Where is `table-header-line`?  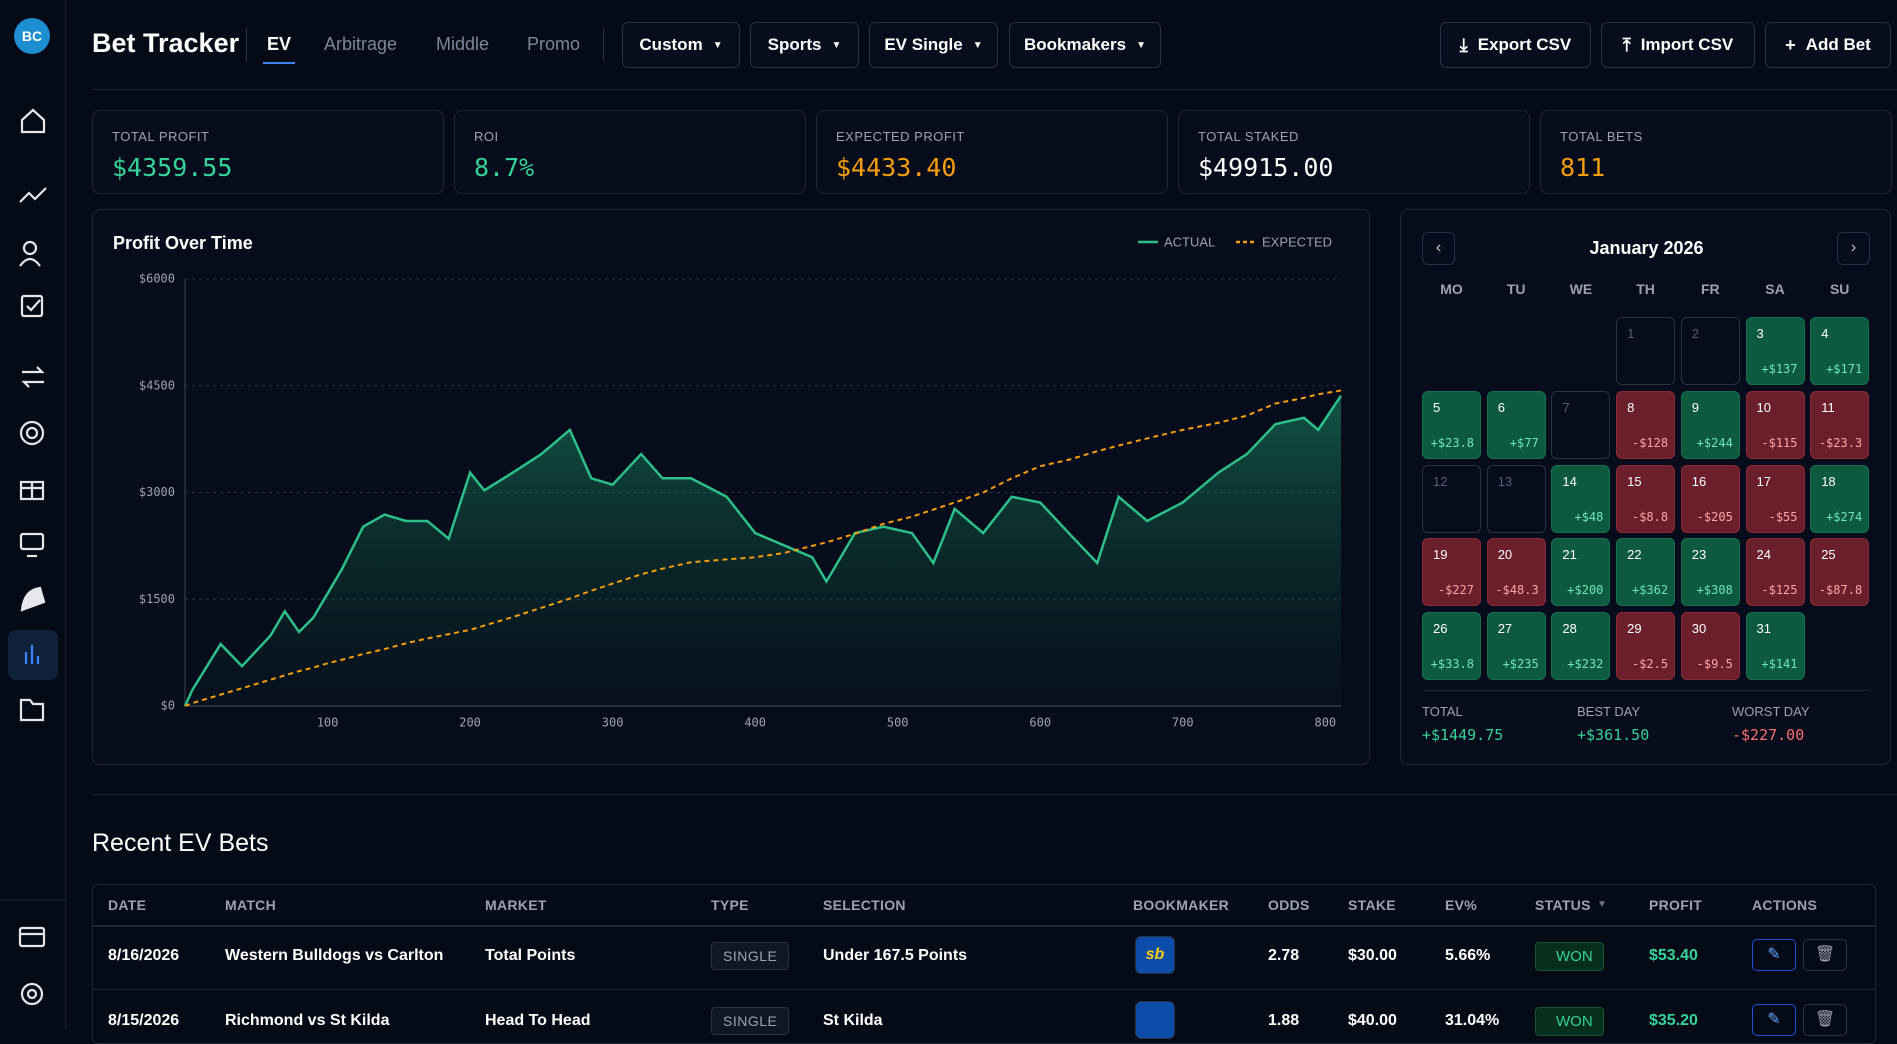
table-header-line is located at coordinates (984, 926).